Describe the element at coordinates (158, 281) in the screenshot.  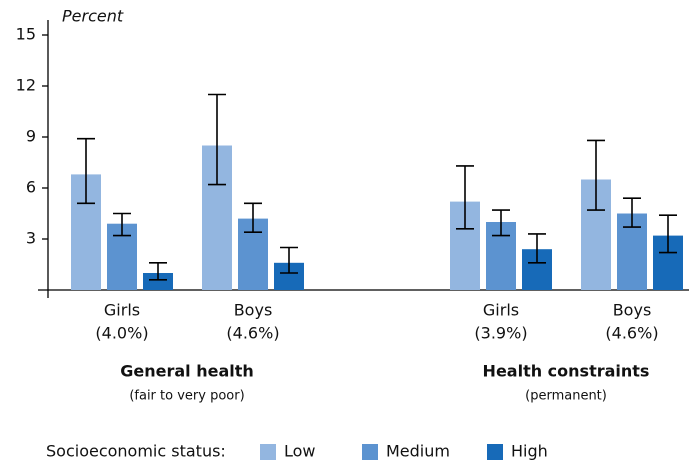
I see `bar` at that location.